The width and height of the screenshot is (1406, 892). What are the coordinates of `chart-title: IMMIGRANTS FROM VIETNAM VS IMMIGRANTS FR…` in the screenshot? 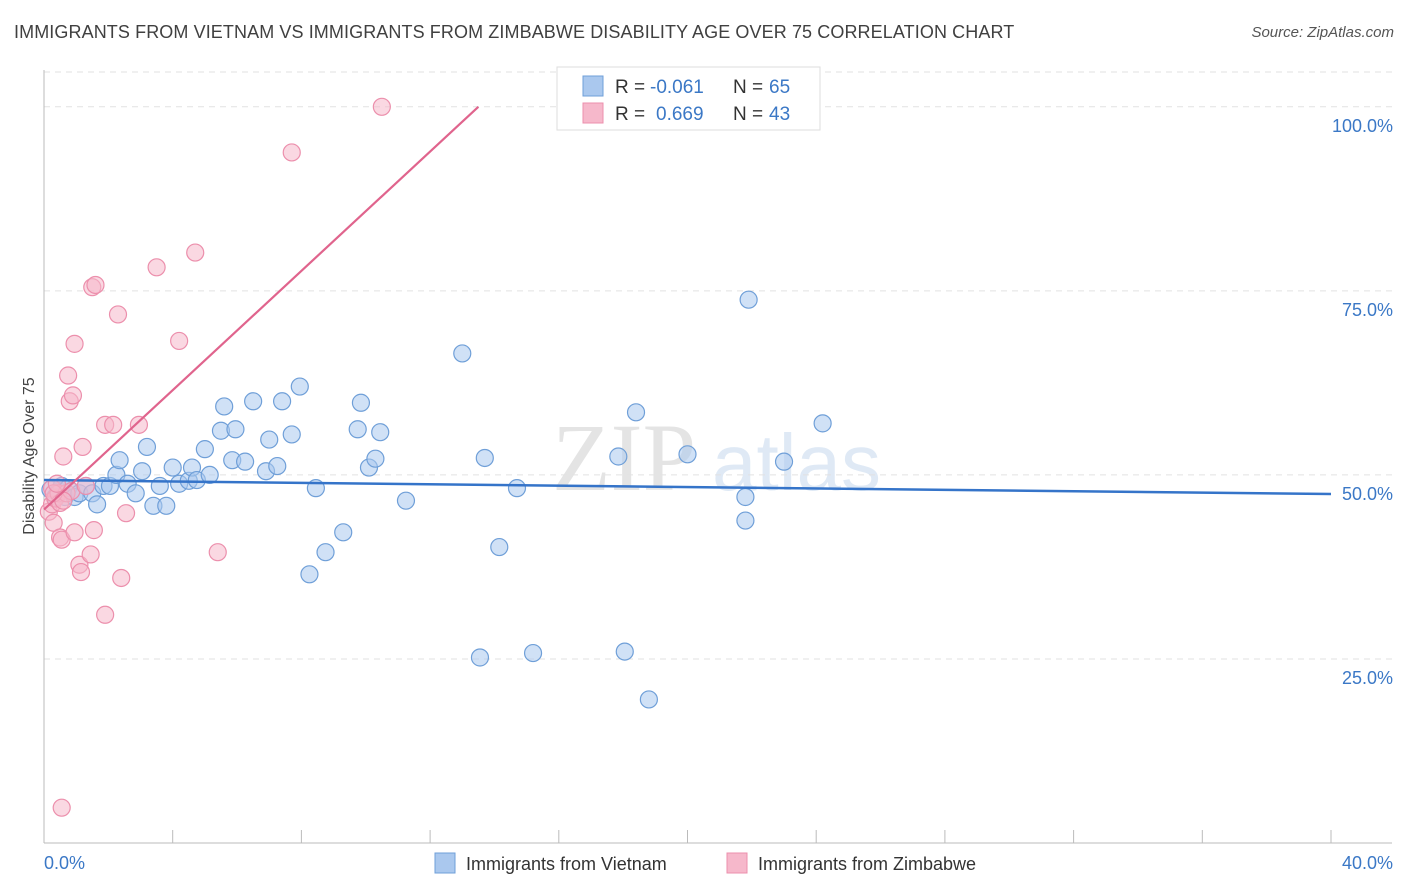 It's located at (514, 32).